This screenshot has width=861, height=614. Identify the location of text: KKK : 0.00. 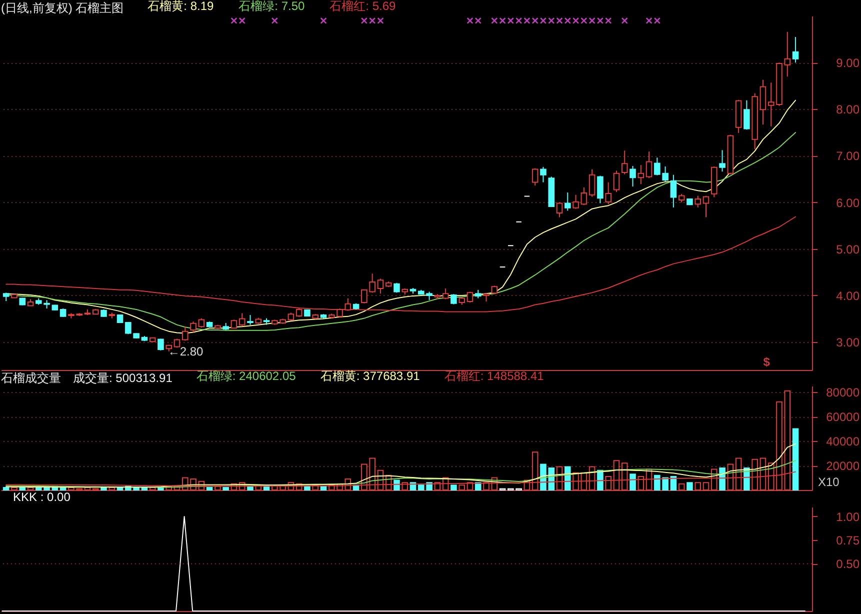
(42, 497).